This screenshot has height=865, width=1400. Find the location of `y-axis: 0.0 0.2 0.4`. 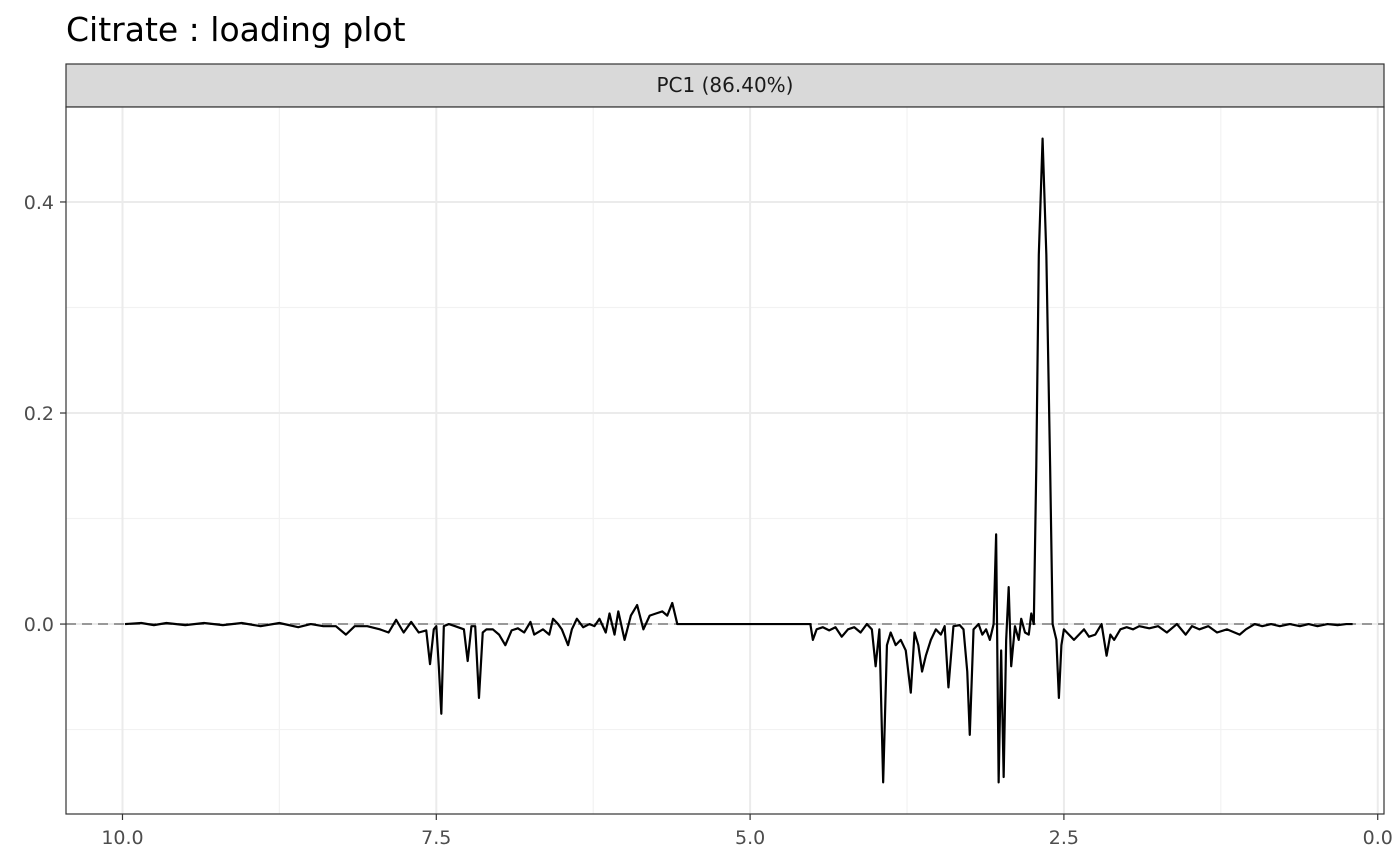

y-axis: 0.0 0.2 0.4 is located at coordinates (45, 414).